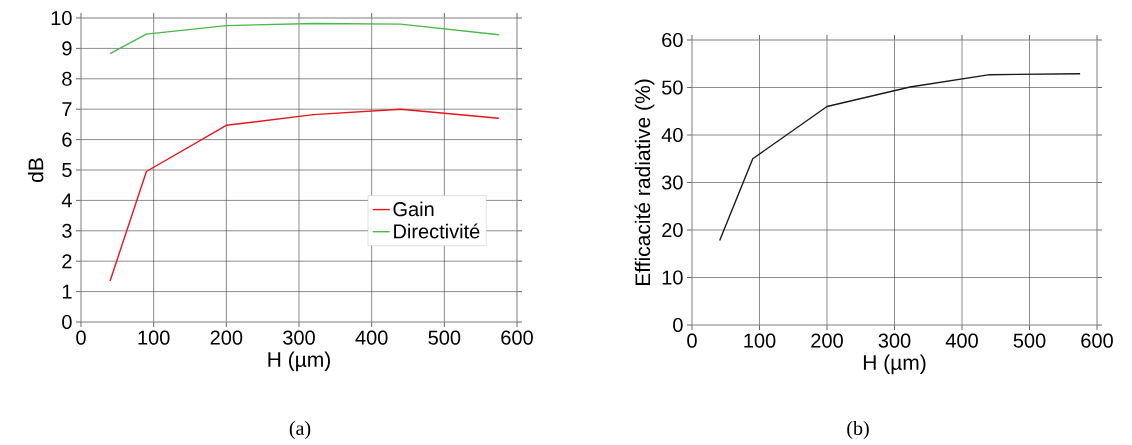 This screenshot has height=445, width=1132. What do you see at coordinates (437, 231) in the screenshot?
I see `legend-label: Directivité` at bounding box center [437, 231].